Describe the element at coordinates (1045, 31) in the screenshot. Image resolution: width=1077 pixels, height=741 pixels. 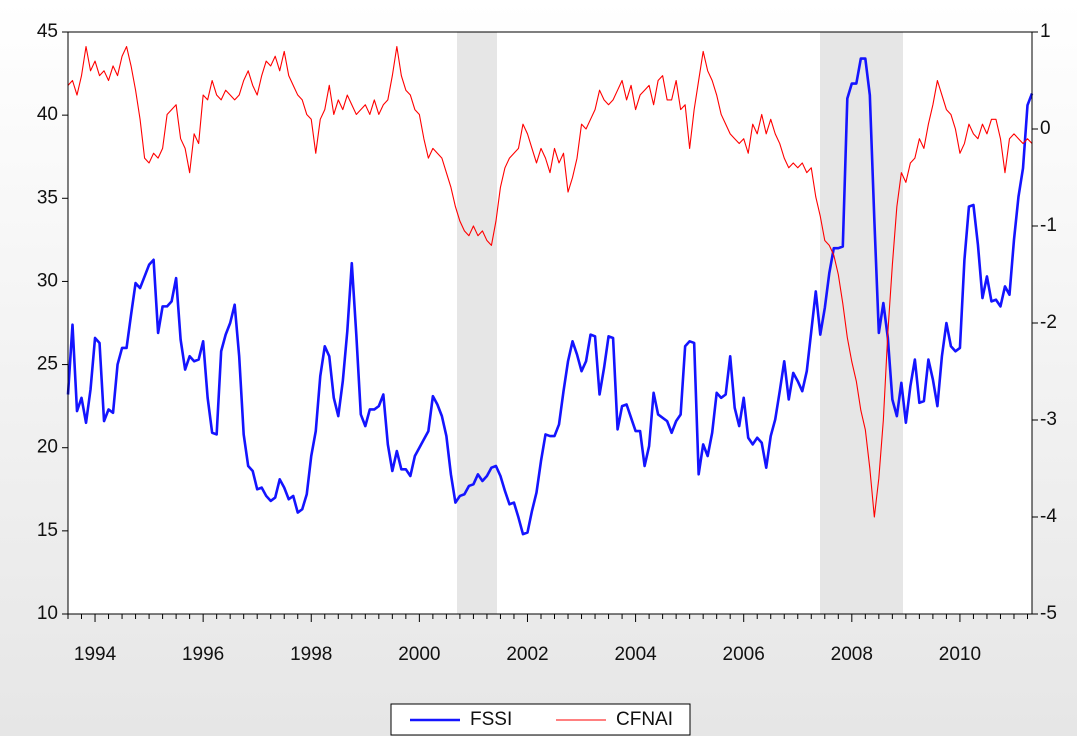
I see `y2-tick-label: 1` at that location.